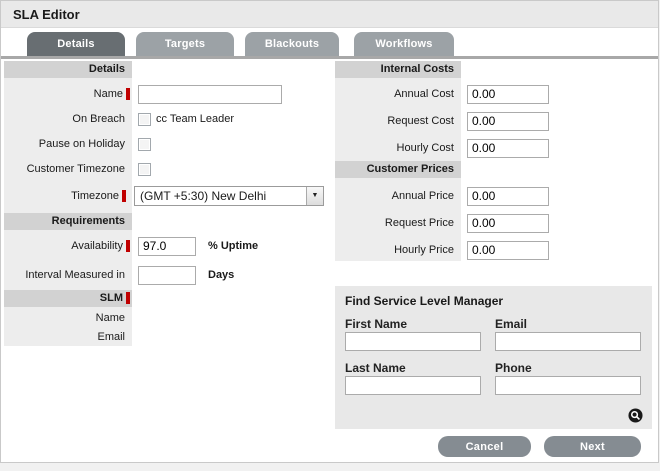 The image size is (660, 471). What do you see at coordinates (419, 223) in the screenshot?
I see `request-price-label: Request Price` at bounding box center [419, 223].